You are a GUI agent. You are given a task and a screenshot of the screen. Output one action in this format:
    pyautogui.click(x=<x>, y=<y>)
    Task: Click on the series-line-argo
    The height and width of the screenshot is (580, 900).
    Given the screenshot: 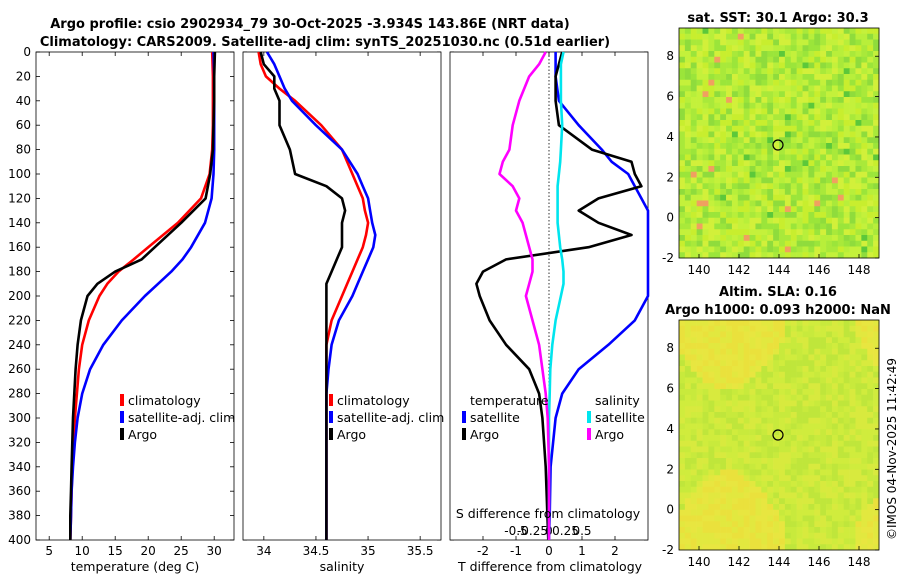 What is the action you would take?
    pyautogui.click(x=143, y=295)
    